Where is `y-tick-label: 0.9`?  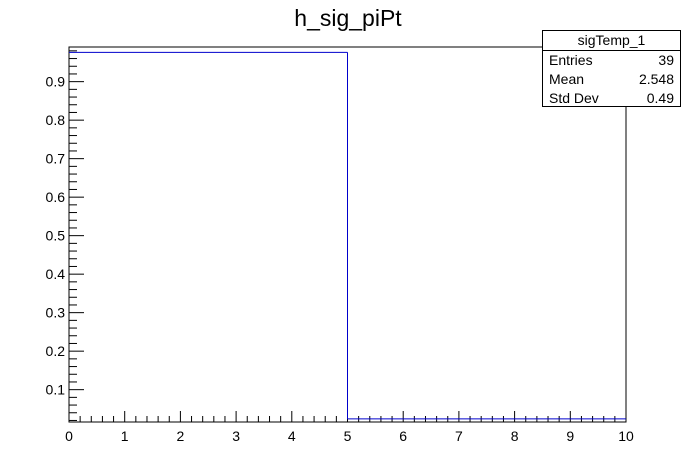
y-tick-label: 0.9 is located at coordinates (56, 82).